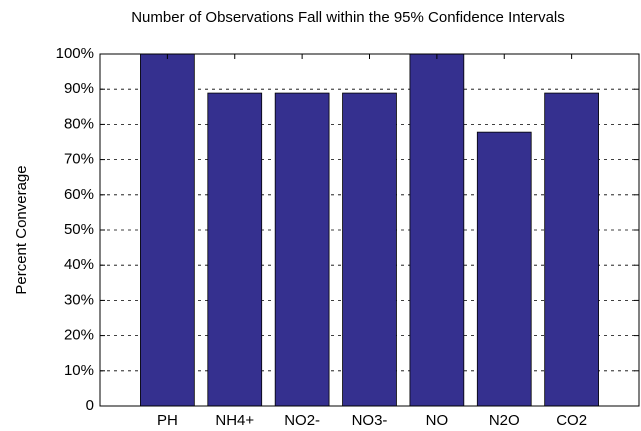  What do you see at coordinates (79, 264) in the screenshot?
I see `y-tick-label: 40%` at bounding box center [79, 264].